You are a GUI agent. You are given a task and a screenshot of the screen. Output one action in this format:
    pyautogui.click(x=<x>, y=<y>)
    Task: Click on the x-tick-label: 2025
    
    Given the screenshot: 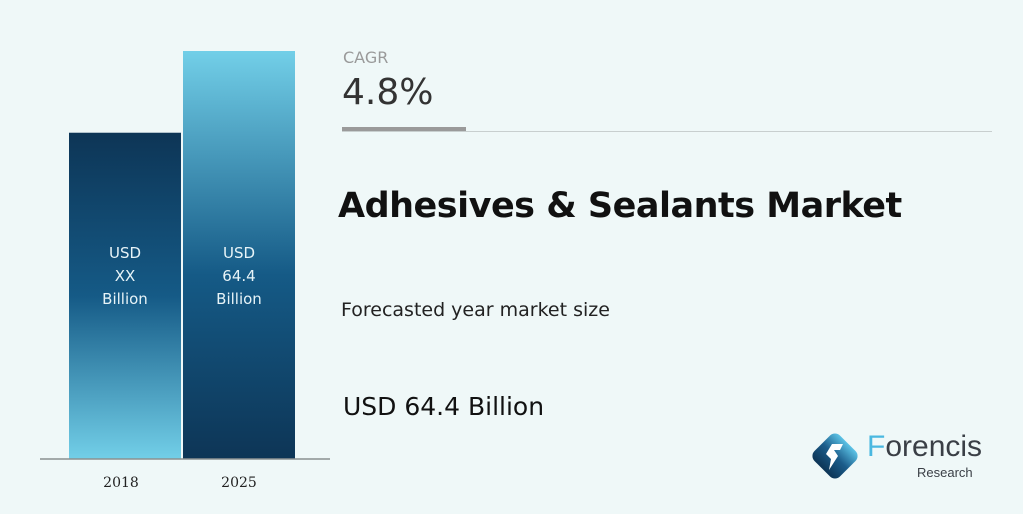 What is the action you would take?
    pyautogui.click(x=239, y=483)
    